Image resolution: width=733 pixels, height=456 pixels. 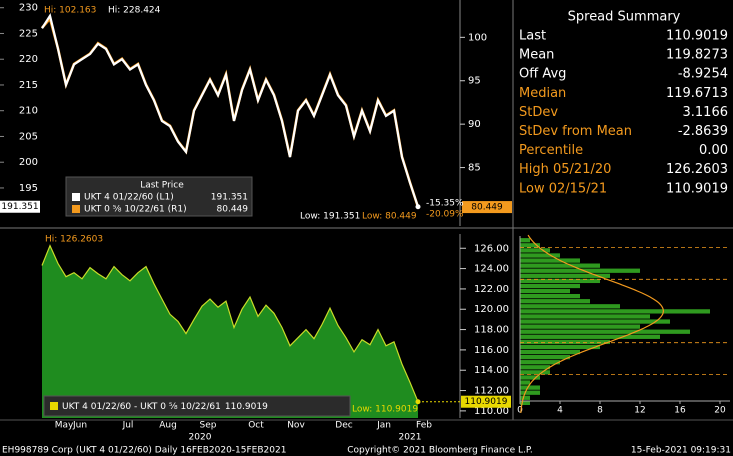 I want to click on x-tick-label: 16, so click(x=680, y=411).